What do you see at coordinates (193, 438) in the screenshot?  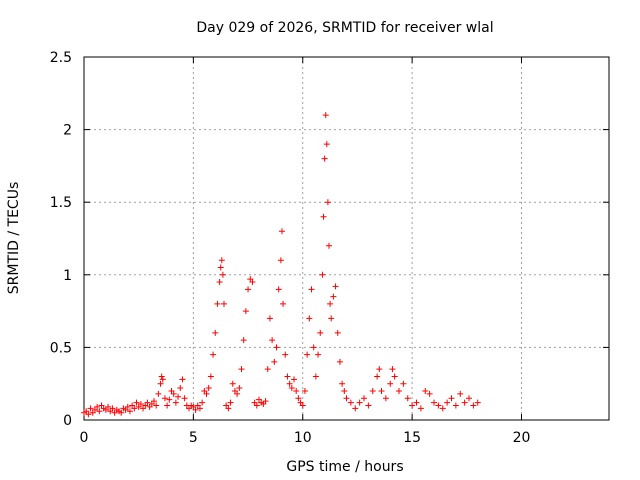 I see `x-tick-label: 5` at bounding box center [193, 438].